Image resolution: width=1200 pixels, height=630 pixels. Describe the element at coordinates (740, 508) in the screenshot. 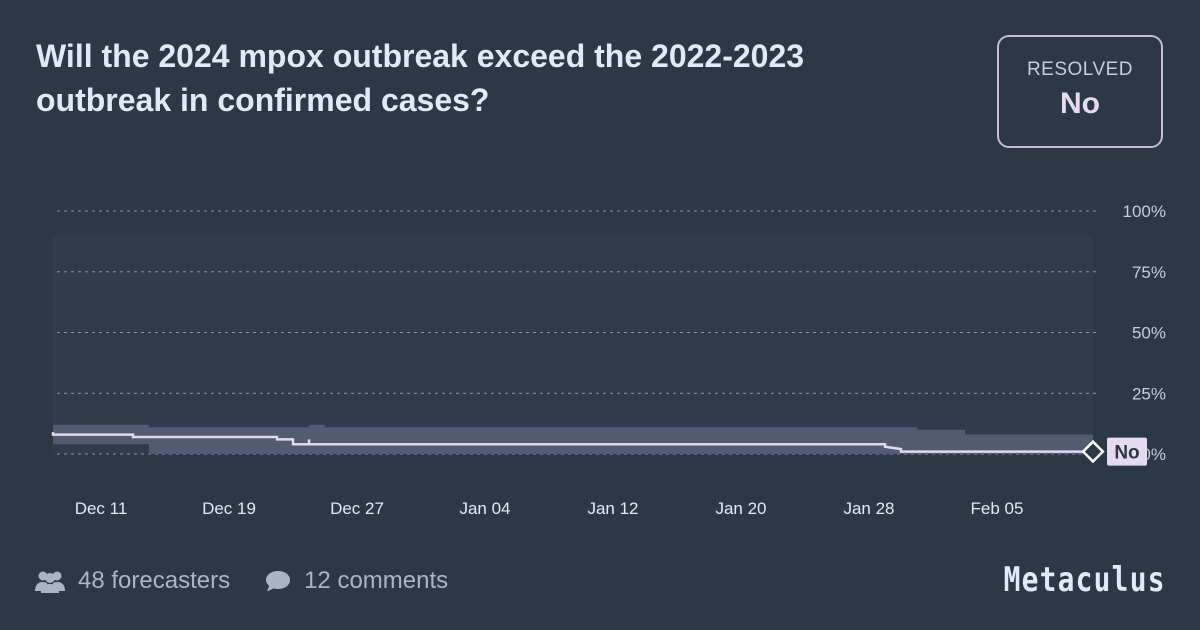

I see `x-tick-label: Jan 20` at that location.